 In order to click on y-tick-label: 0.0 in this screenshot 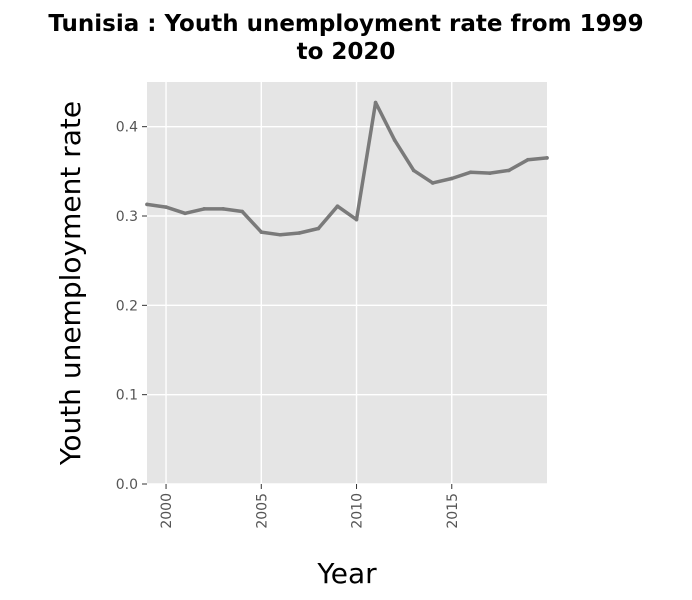, I will do `click(127, 485)`.